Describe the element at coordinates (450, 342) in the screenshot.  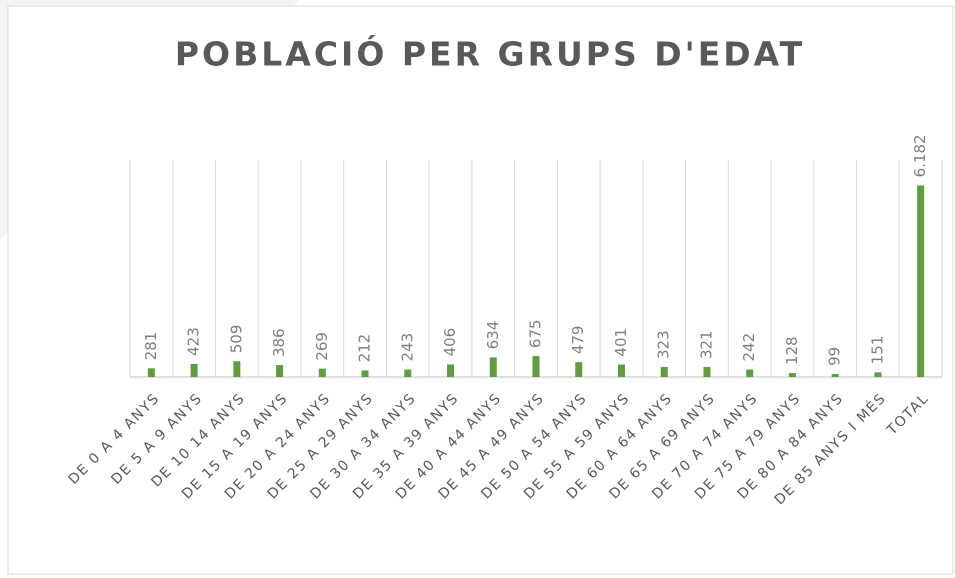
I see `value-label: 406` at that location.